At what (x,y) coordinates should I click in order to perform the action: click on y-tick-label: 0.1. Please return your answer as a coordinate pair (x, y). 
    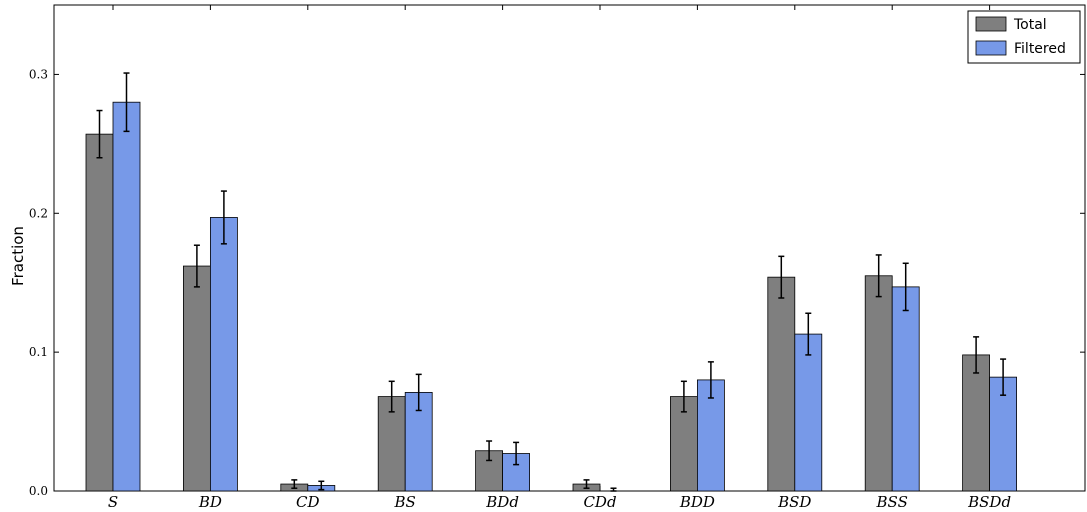
    Looking at the image, I should click on (38, 352).